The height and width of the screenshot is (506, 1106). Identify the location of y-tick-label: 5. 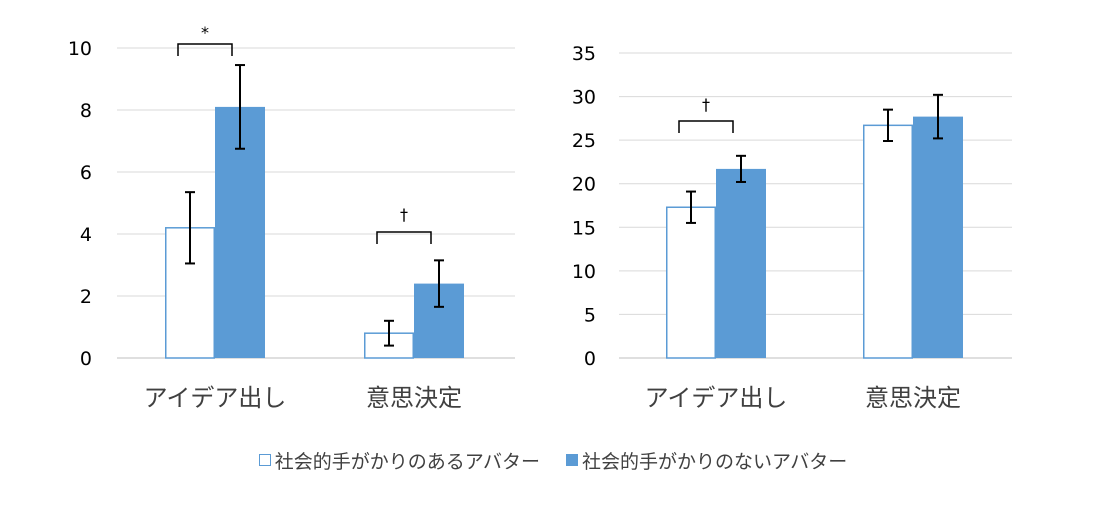
(590, 315).